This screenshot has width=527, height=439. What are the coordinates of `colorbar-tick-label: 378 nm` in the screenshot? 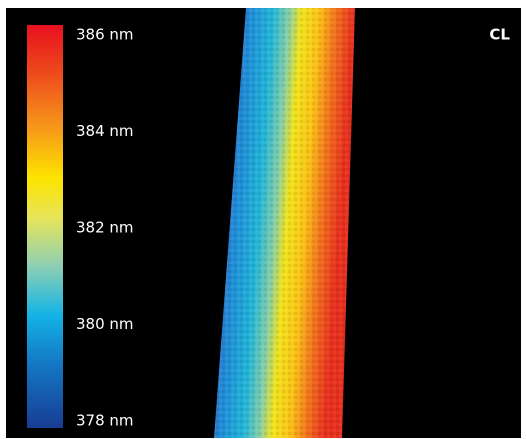 It's located at (105, 421).